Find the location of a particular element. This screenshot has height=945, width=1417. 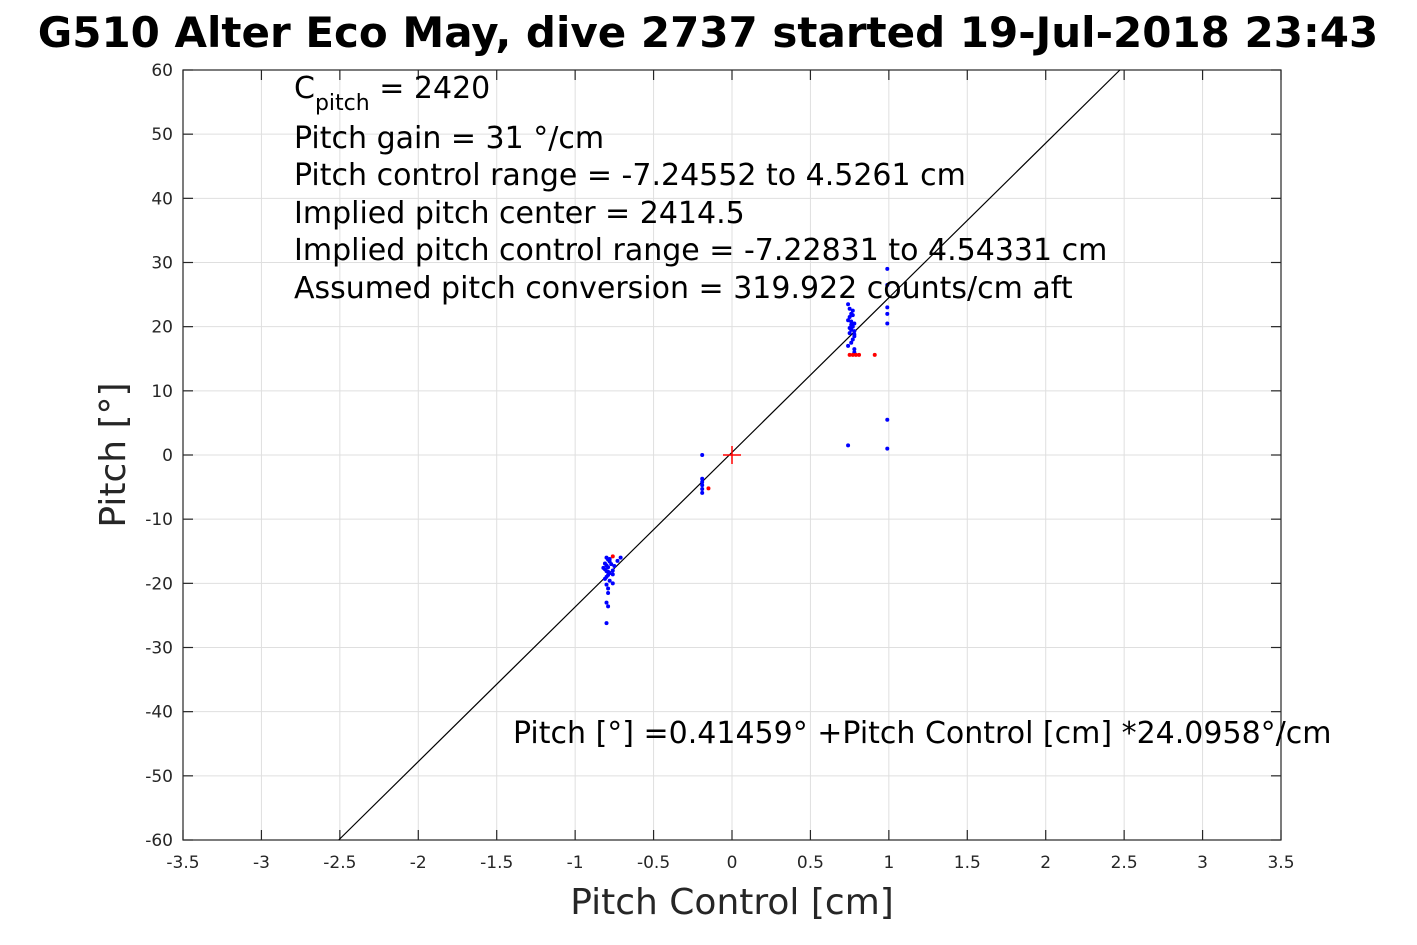

c-pitch-subscript: pitch is located at coordinates (342, 103).